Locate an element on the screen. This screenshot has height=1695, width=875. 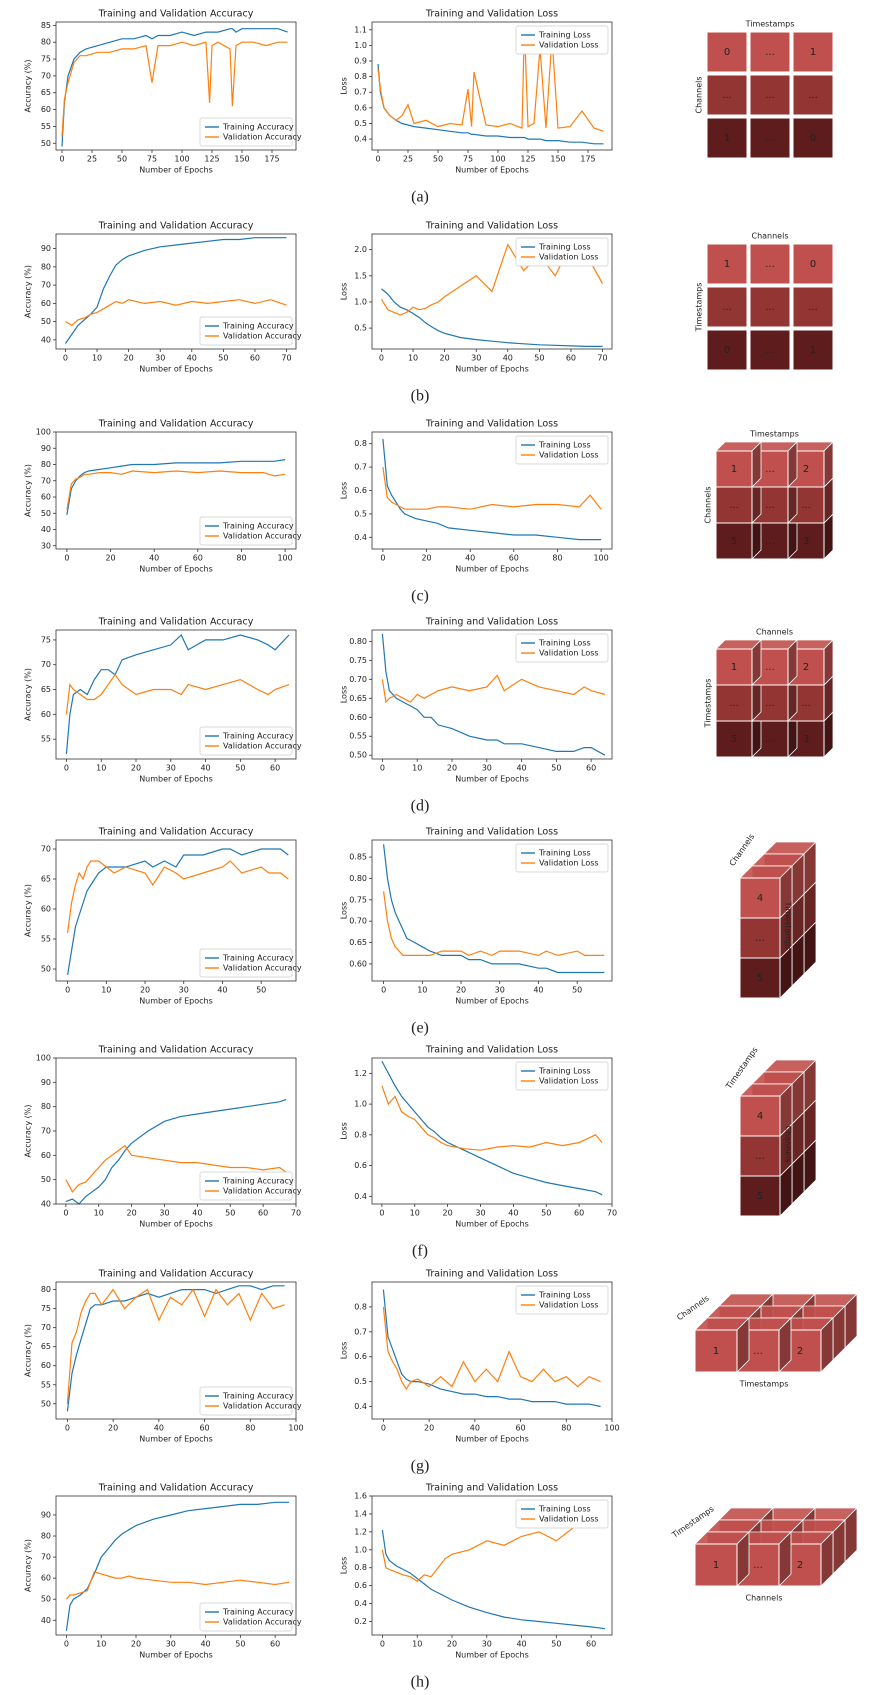
x-tick-label: 100 is located at coordinates (284, 558).